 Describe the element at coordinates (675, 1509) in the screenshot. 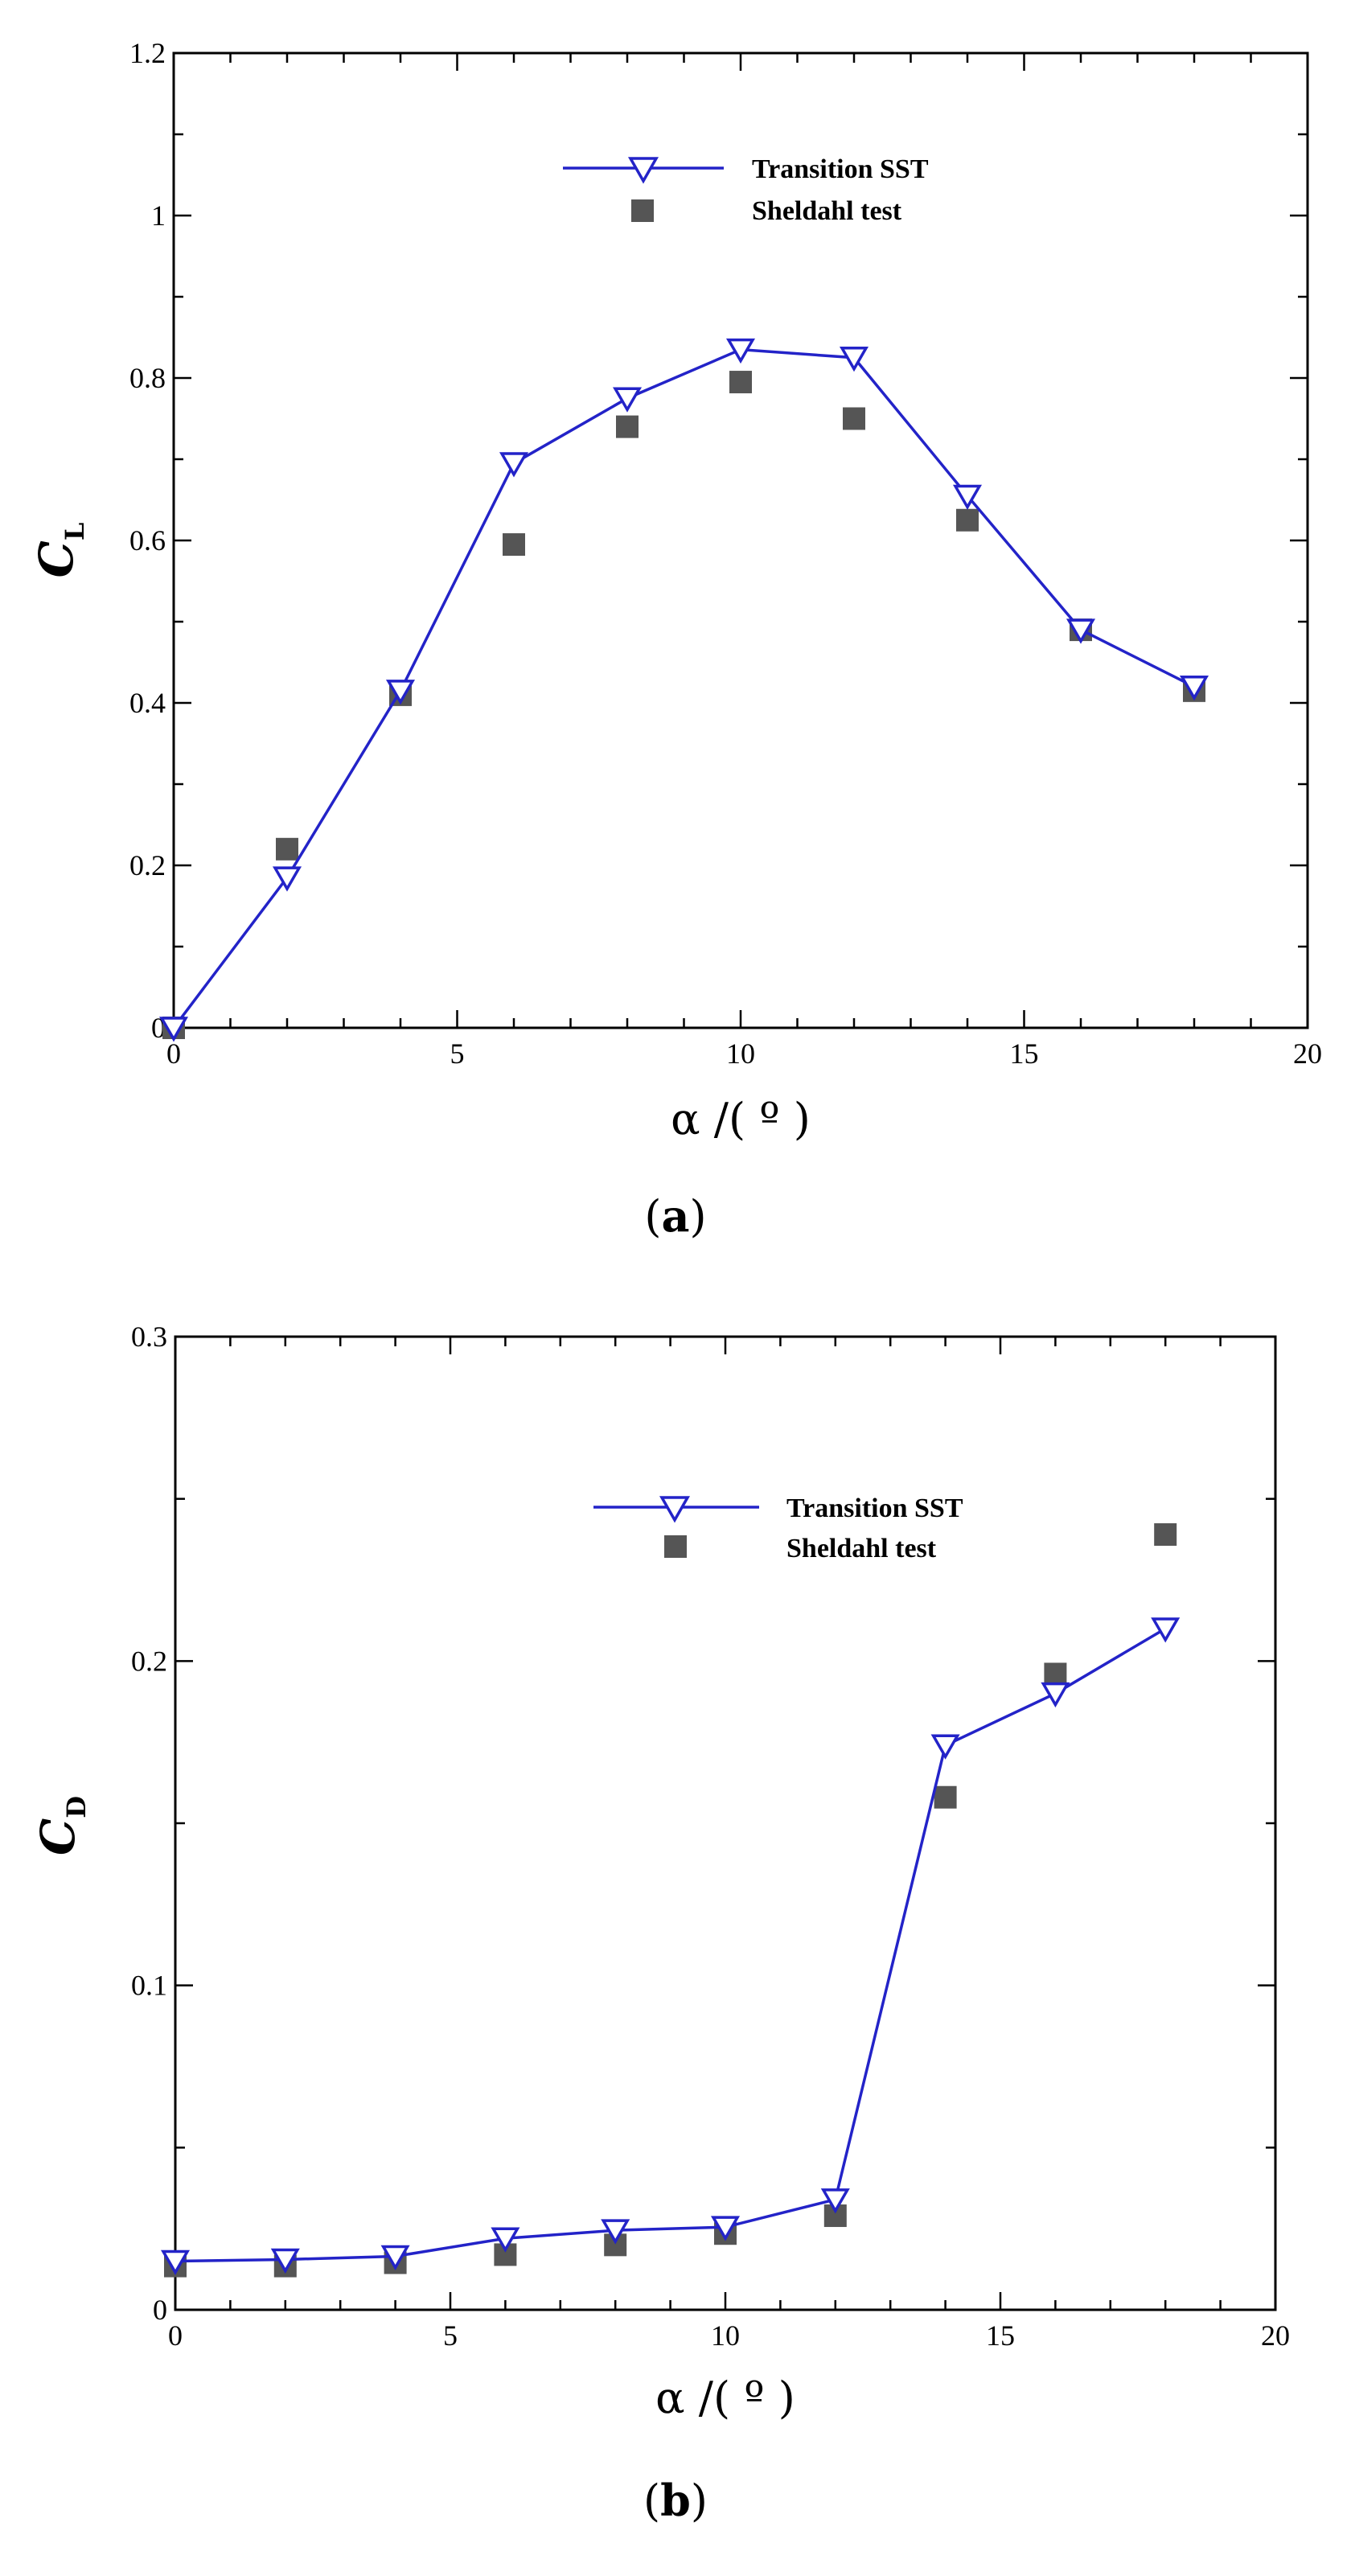

I see `legend-triangle-marker-b` at that location.